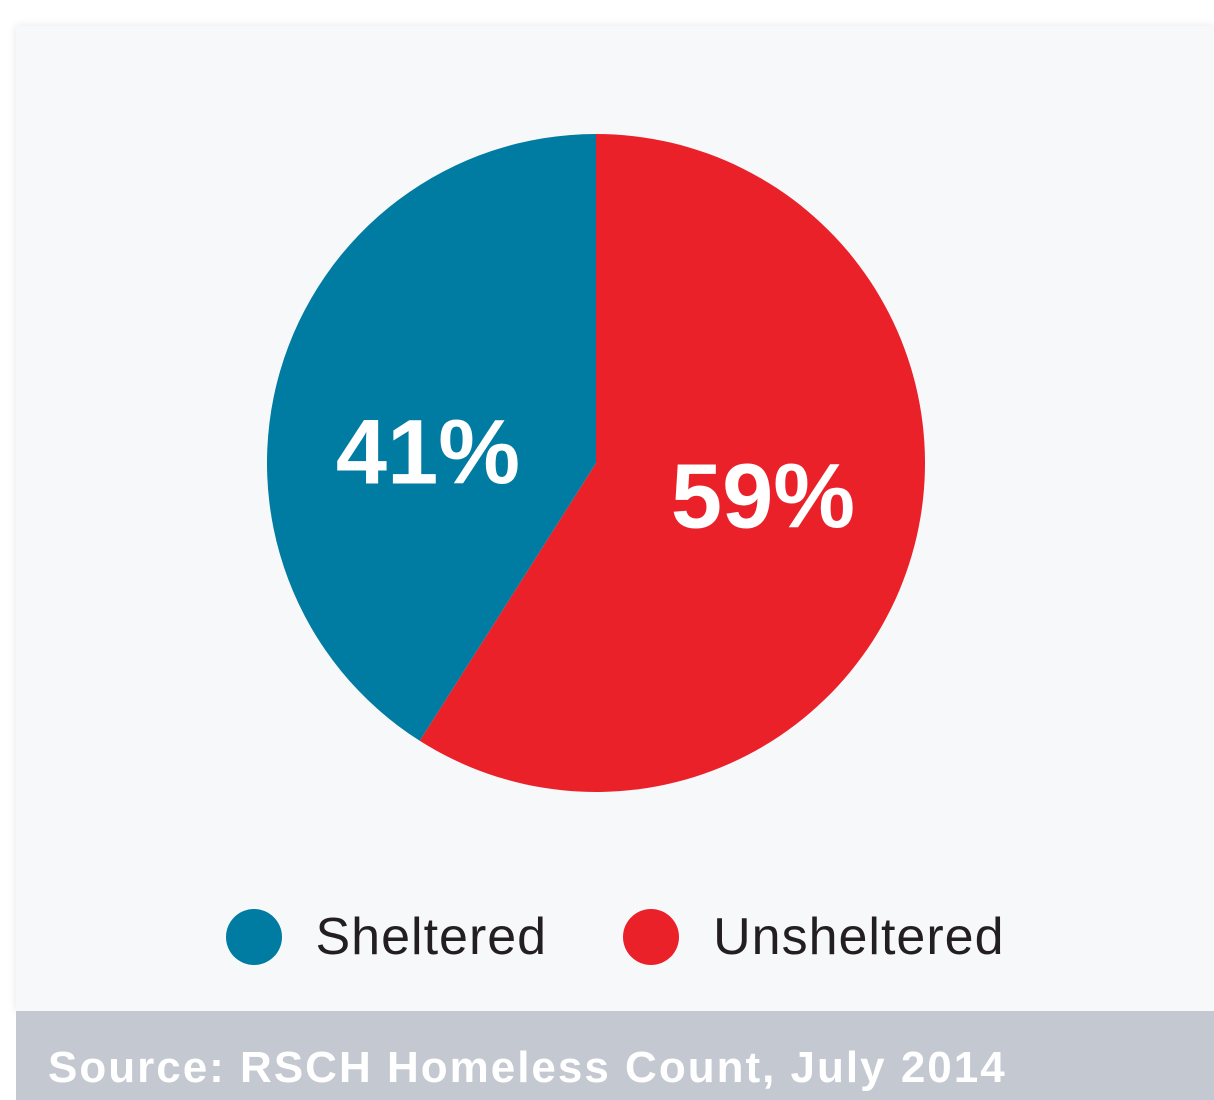  What do you see at coordinates (253, 937) in the screenshot?
I see `legend-swatch-sheltered` at bounding box center [253, 937].